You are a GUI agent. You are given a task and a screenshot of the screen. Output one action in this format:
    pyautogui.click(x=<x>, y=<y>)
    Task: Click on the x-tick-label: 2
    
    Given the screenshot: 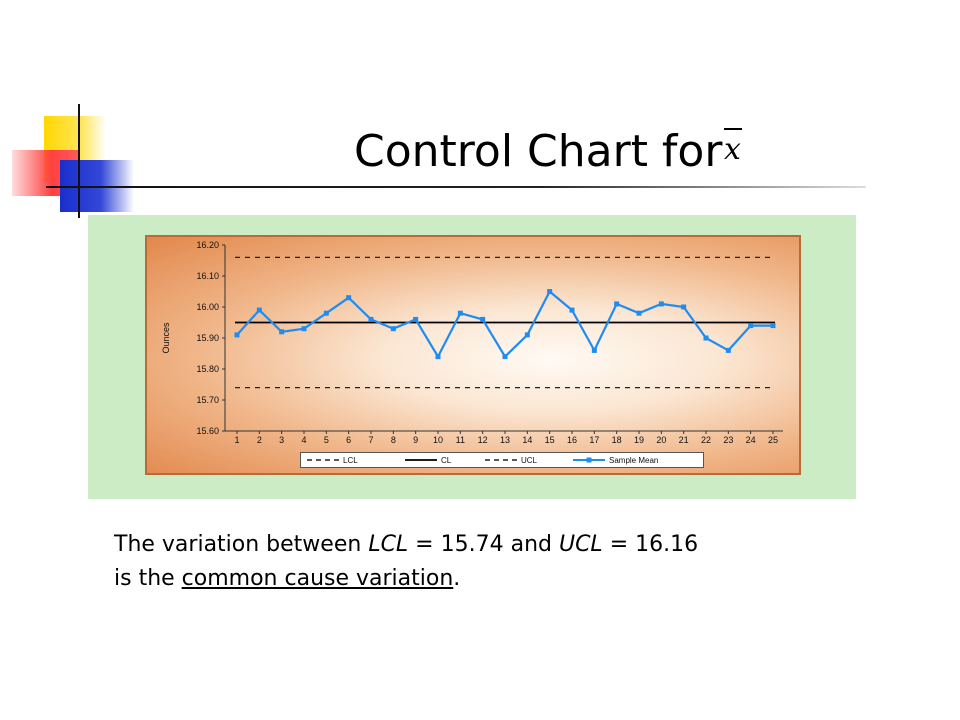 What is the action you would take?
    pyautogui.click(x=259, y=440)
    